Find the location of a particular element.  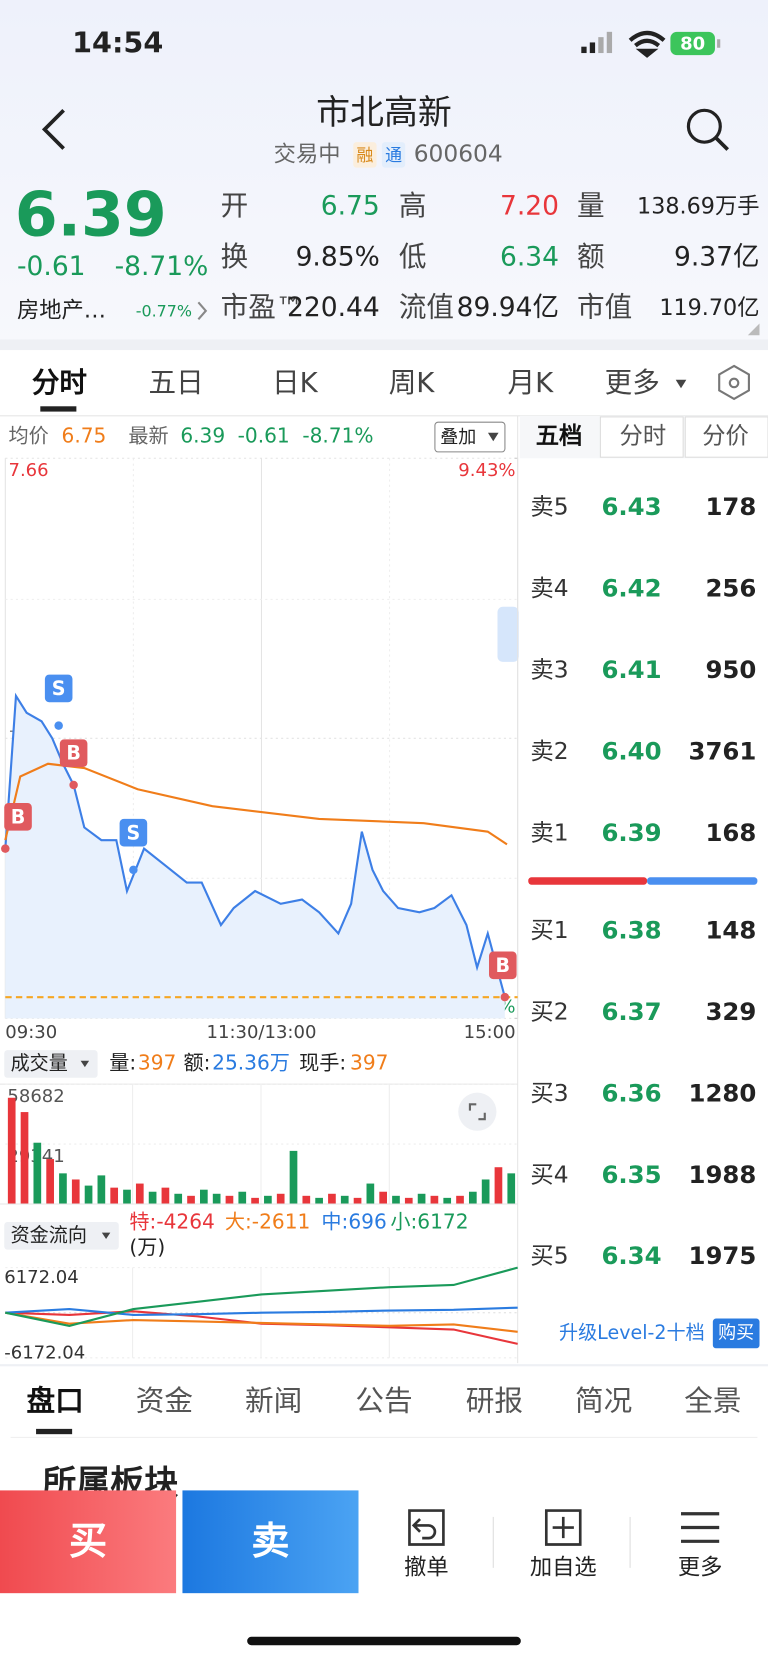

chart-tab: 分时 is located at coordinates (59, 382).